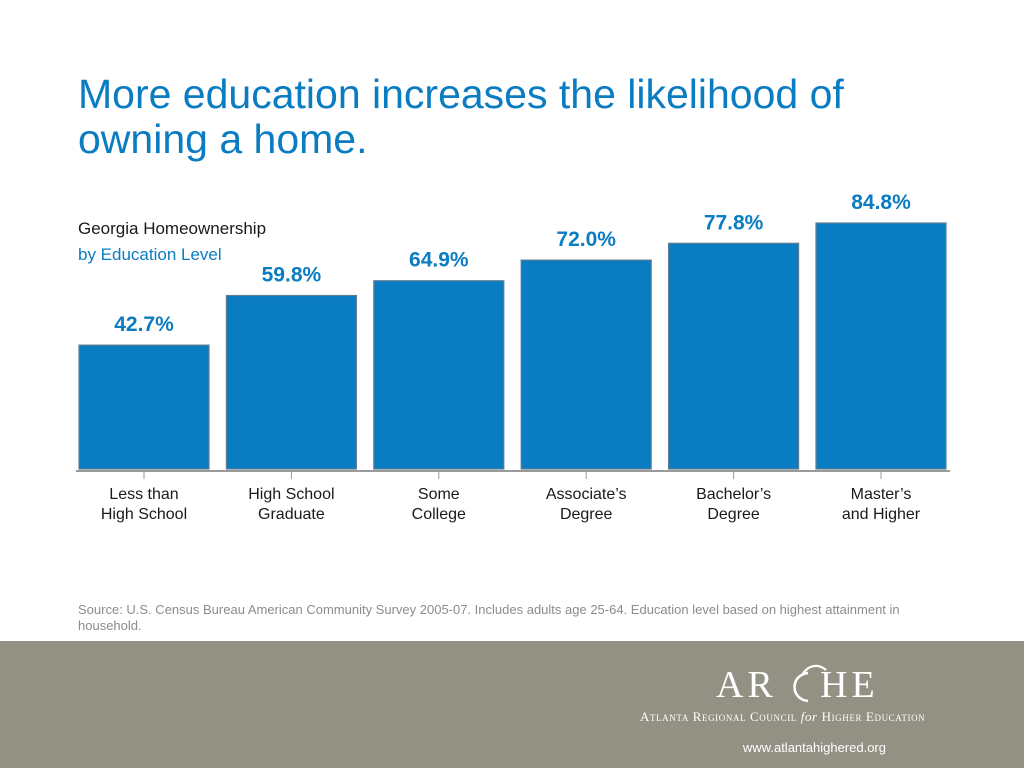  I want to click on org-name-connector: for, so click(809, 716).